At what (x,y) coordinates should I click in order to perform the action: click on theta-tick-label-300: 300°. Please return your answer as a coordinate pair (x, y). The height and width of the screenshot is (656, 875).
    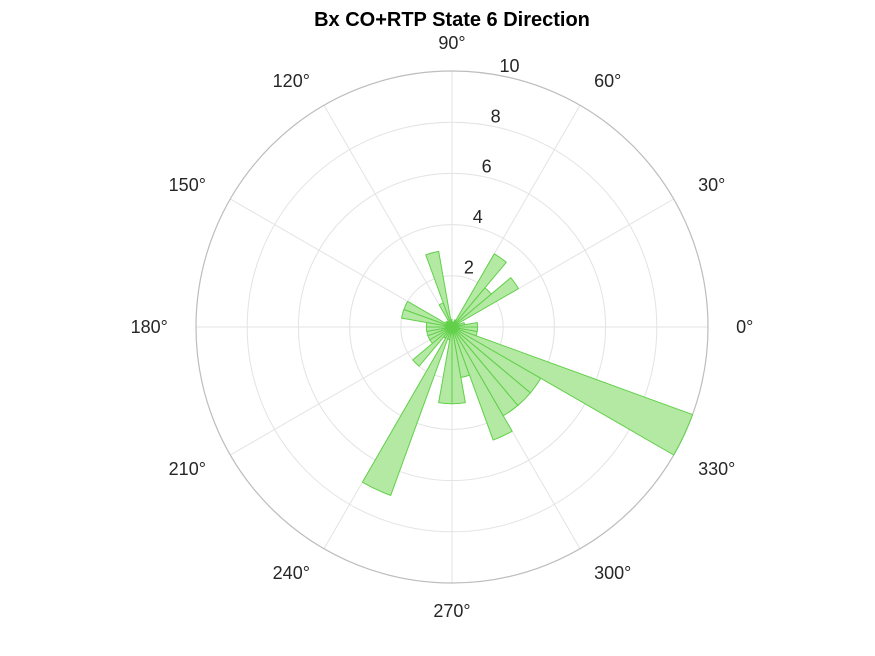
    Looking at the image, I should click on (612, 573).